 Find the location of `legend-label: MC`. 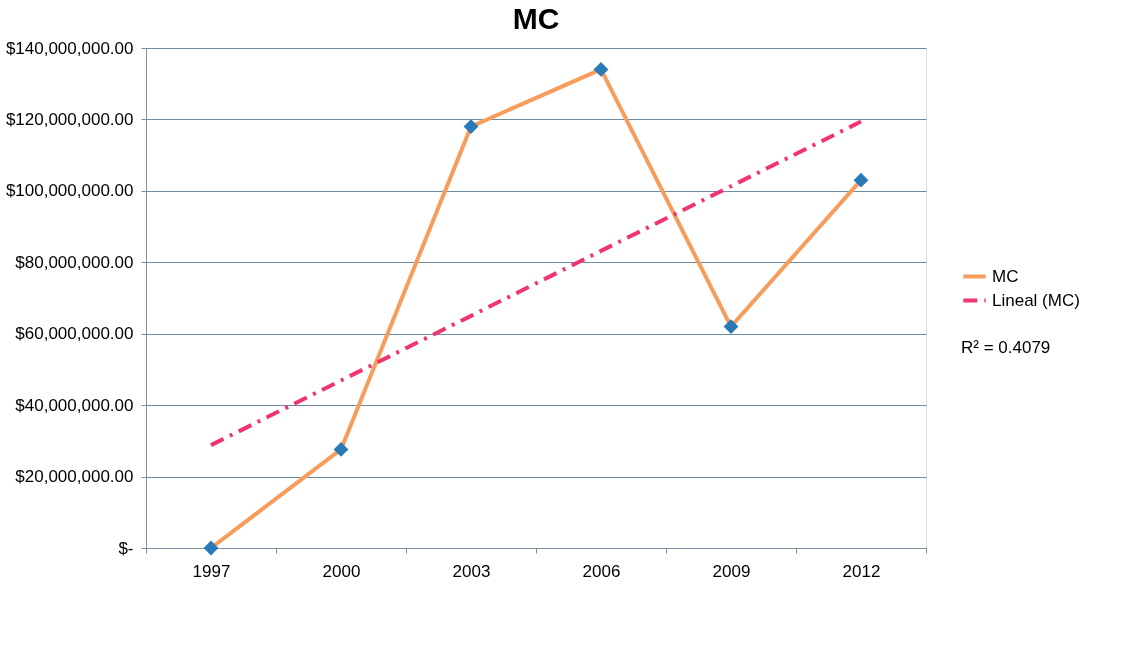

legend-label: MC is located at coordinates (1005, 276).